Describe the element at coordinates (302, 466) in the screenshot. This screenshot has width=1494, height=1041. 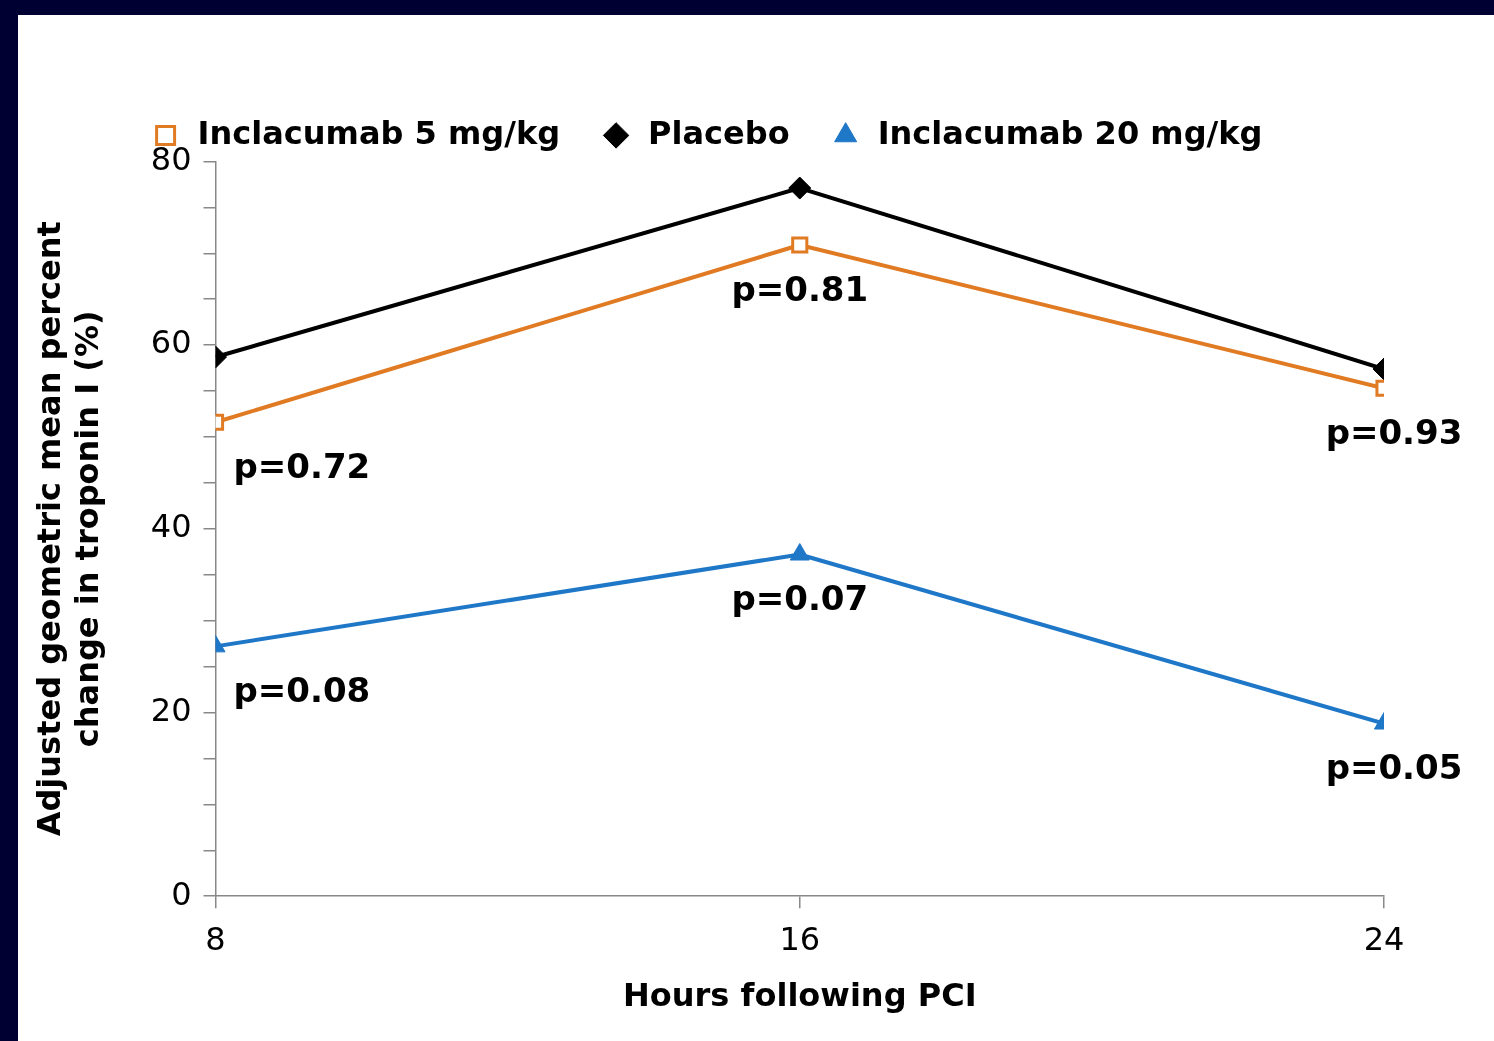
I see `annotation: p=0.72` at that location.